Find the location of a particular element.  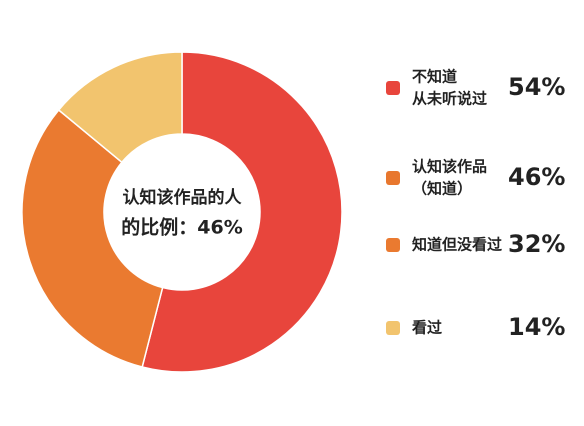

legend-label: 不知道 is located at coordinates (434, 77).